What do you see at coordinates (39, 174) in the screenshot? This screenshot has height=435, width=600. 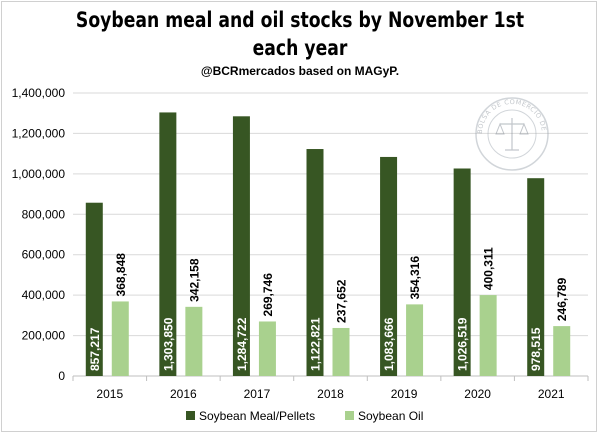 I see `y-tick-label: 1,000,000` at bounding box center [39, 174].